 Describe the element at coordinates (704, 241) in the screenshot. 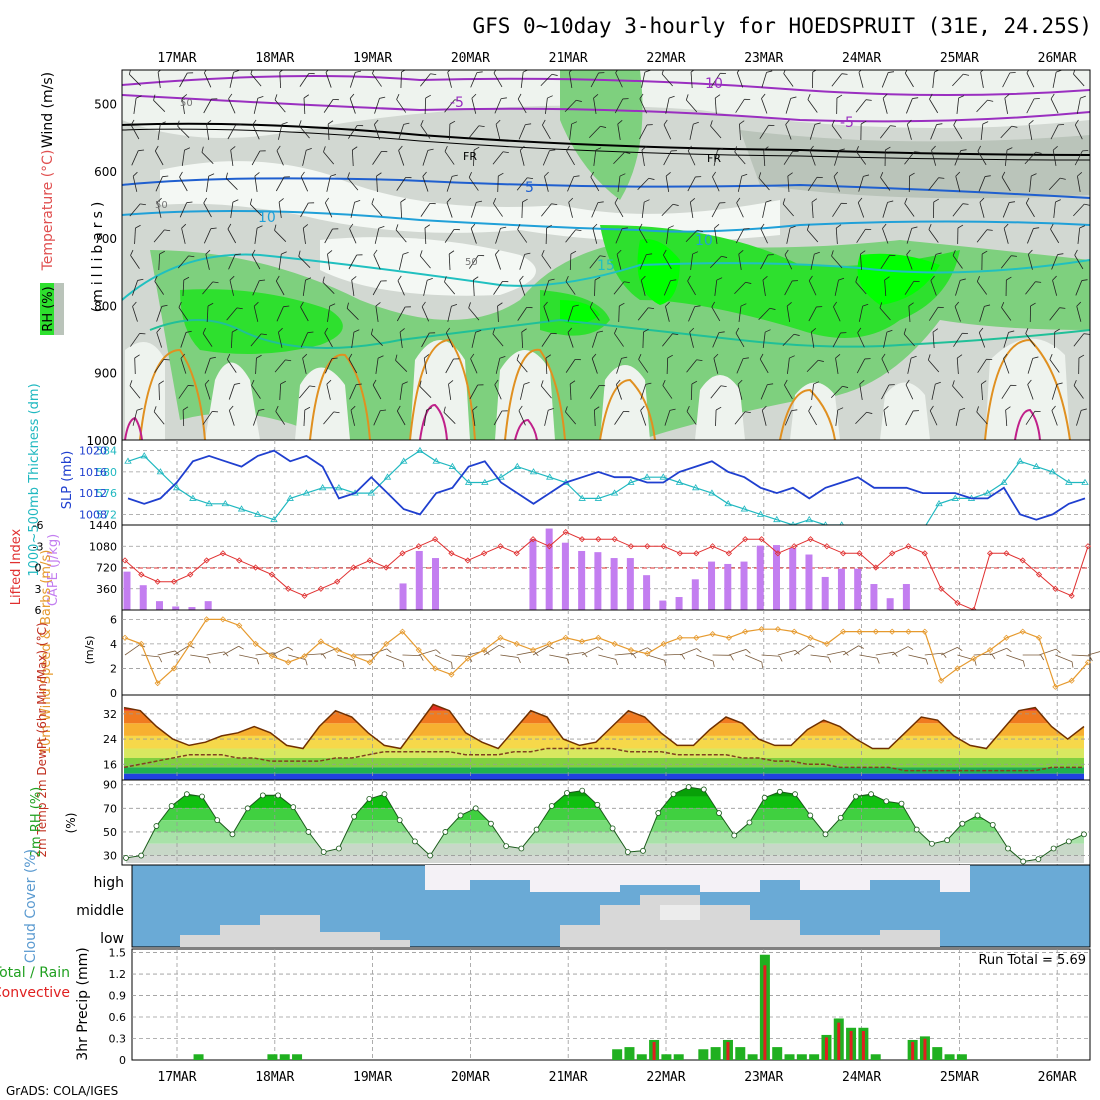

I see `isotherm-label: 10` at that location.